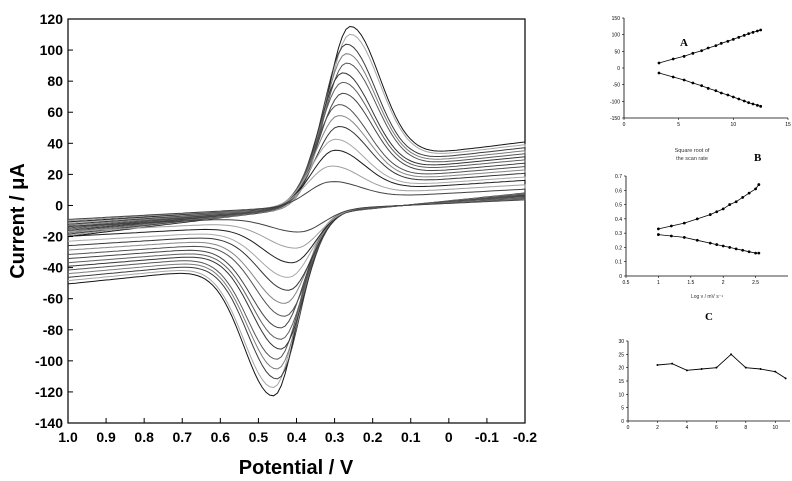 Image resolution: width=792 pixels, height=481 pixels. I want to click on main-x-tick-label: 0.4, so click(297, 437).